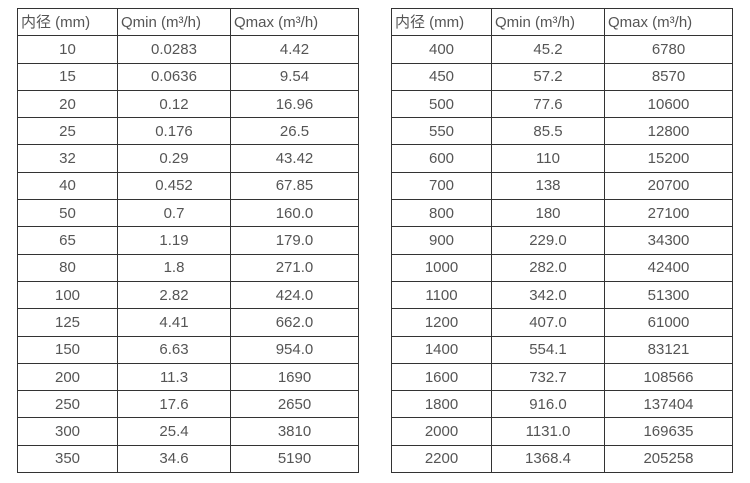 The height and width of the screenshot is (483, 750). Describe the element at coordinates (174, 349) in the screenshot. I see `table-cell: 6.63` at that location.